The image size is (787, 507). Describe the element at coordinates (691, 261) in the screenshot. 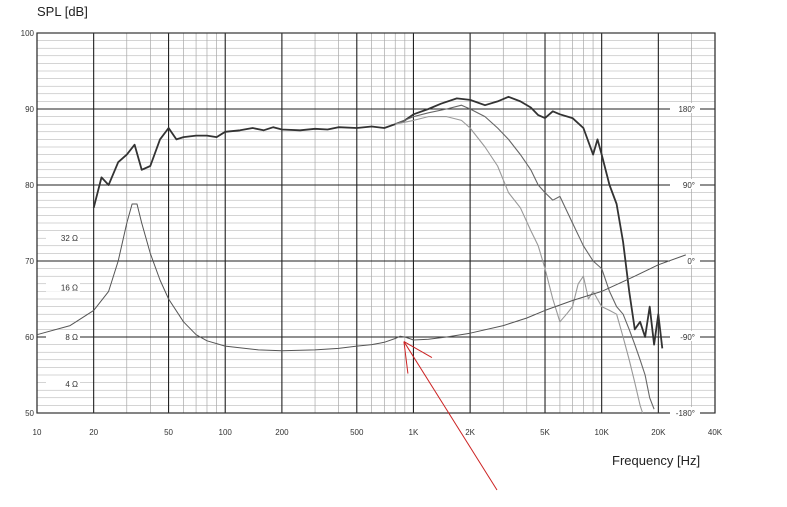

I see `phase-tick-label: 0°` at that location.